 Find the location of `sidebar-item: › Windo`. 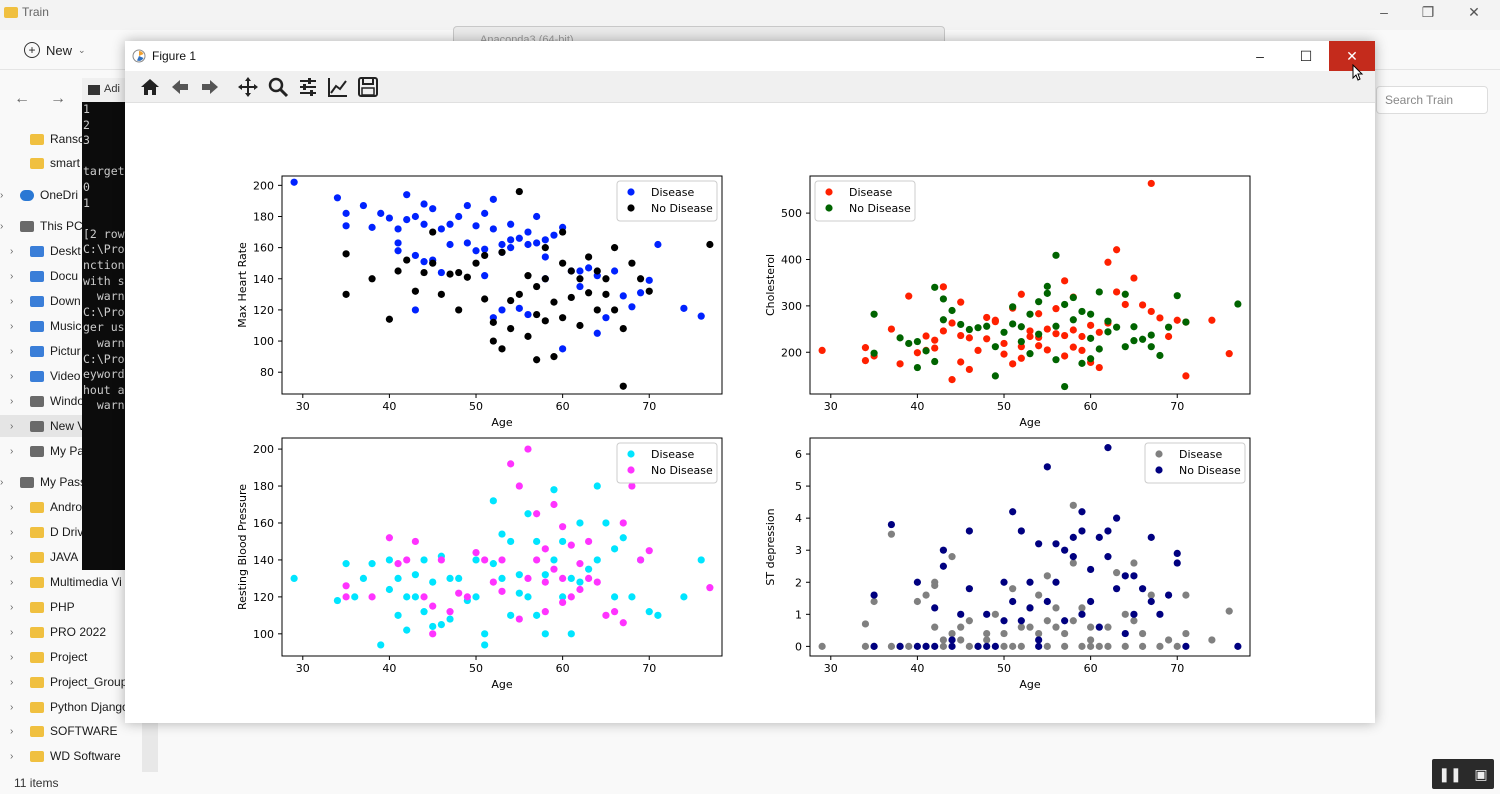

sidebar-item: › Windo is located at coordinates (65, 401).